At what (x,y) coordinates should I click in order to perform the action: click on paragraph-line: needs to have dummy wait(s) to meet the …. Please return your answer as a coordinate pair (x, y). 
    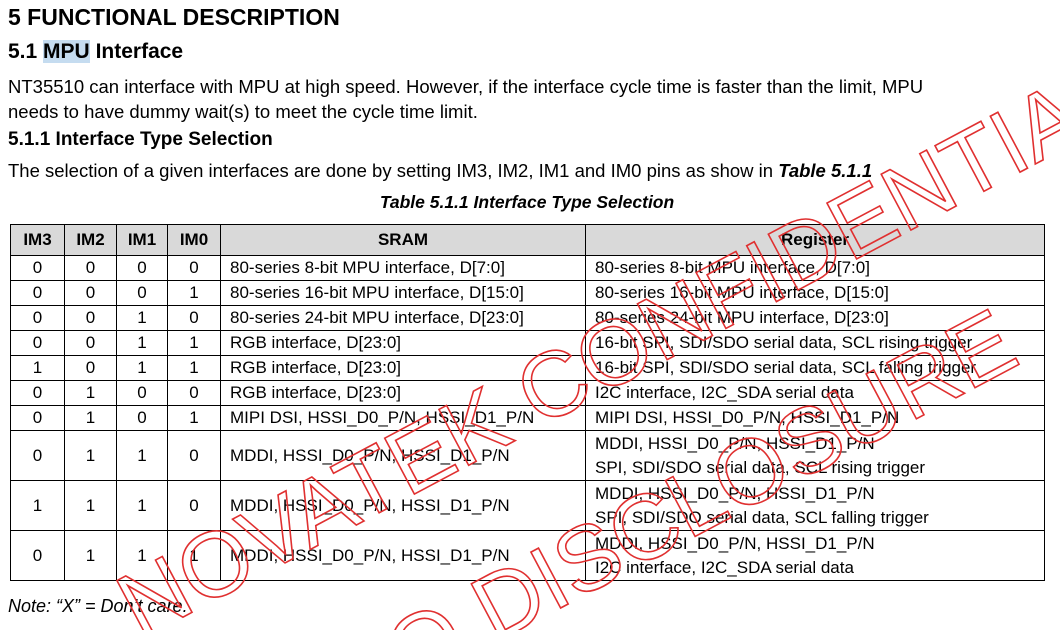
    Looking at the image, I should click on (243, 111).